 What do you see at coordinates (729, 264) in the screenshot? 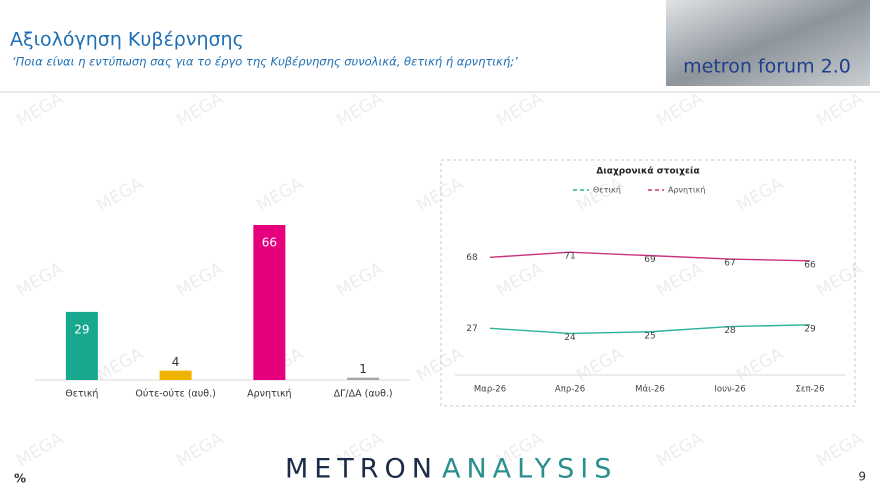
I see `value-label: 67` at bounding box center [729, 264].